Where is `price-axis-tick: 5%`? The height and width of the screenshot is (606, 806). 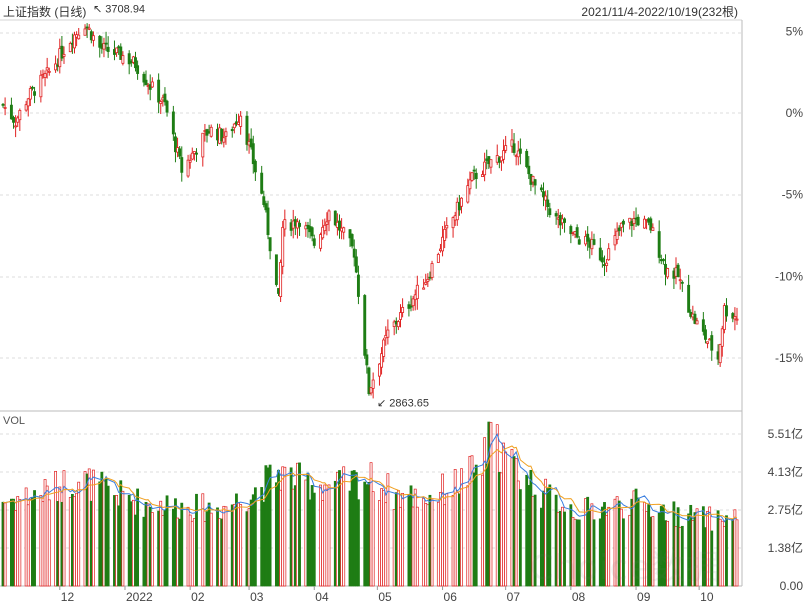
price-axis-tick: 5% is located at coordinates (795, 31).